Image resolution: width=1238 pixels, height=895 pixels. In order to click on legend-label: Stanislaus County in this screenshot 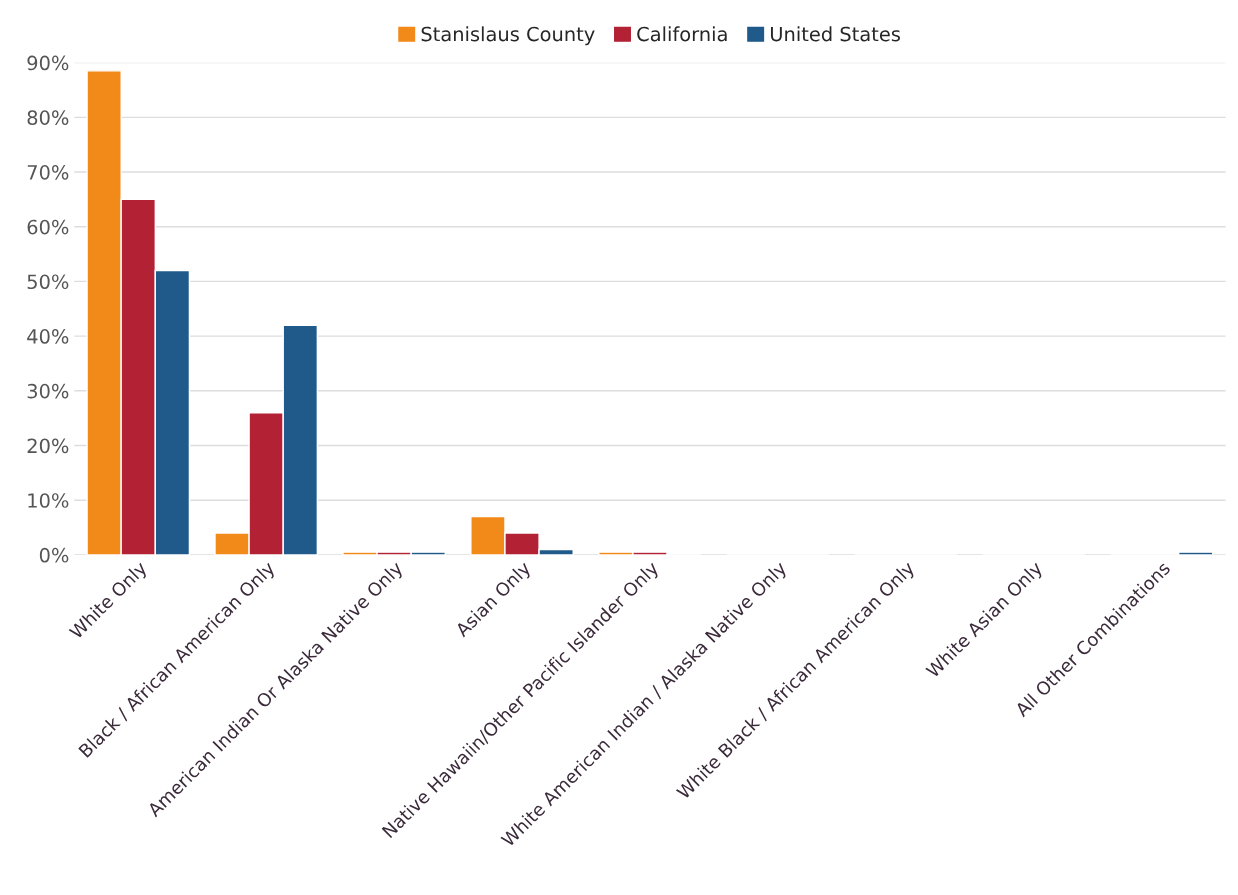, I will do `click(508, 36)`.